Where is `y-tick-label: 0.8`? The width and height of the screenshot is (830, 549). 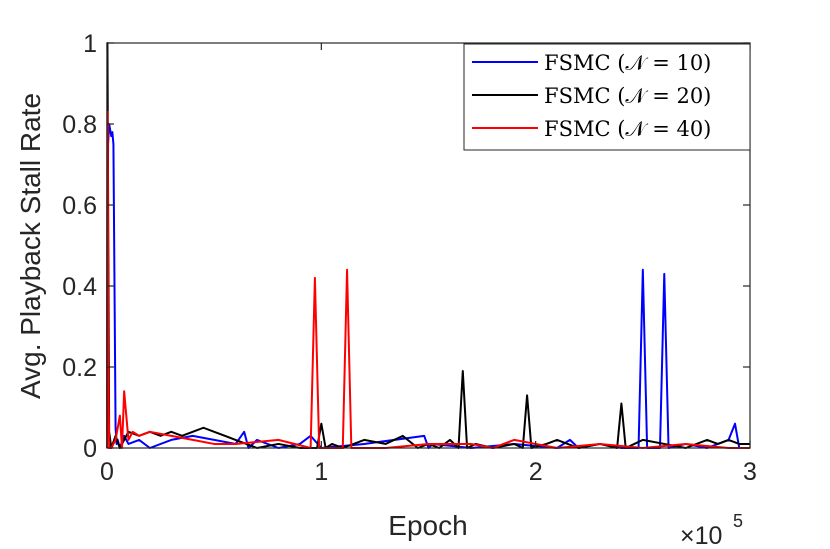 y-tick-label: 0.8 is located at coordinates (79, 125).